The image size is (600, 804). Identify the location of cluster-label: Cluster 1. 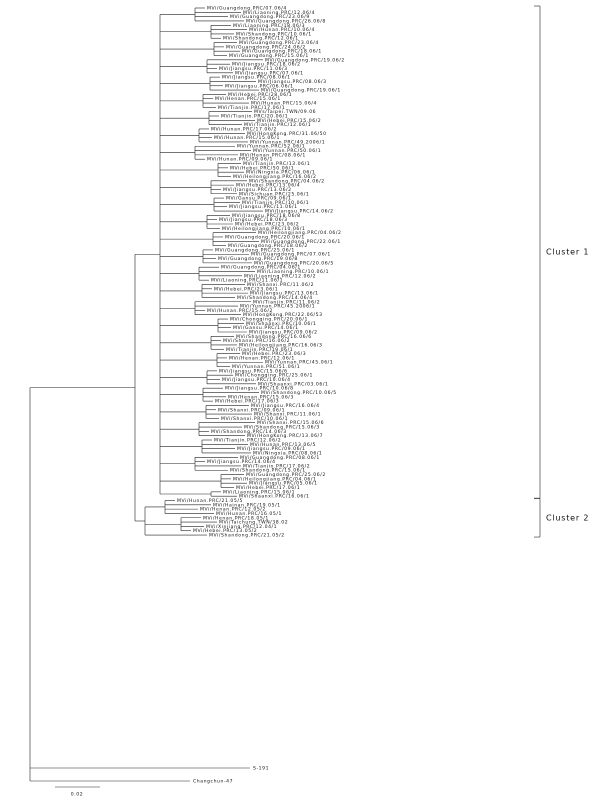
(567, 252).